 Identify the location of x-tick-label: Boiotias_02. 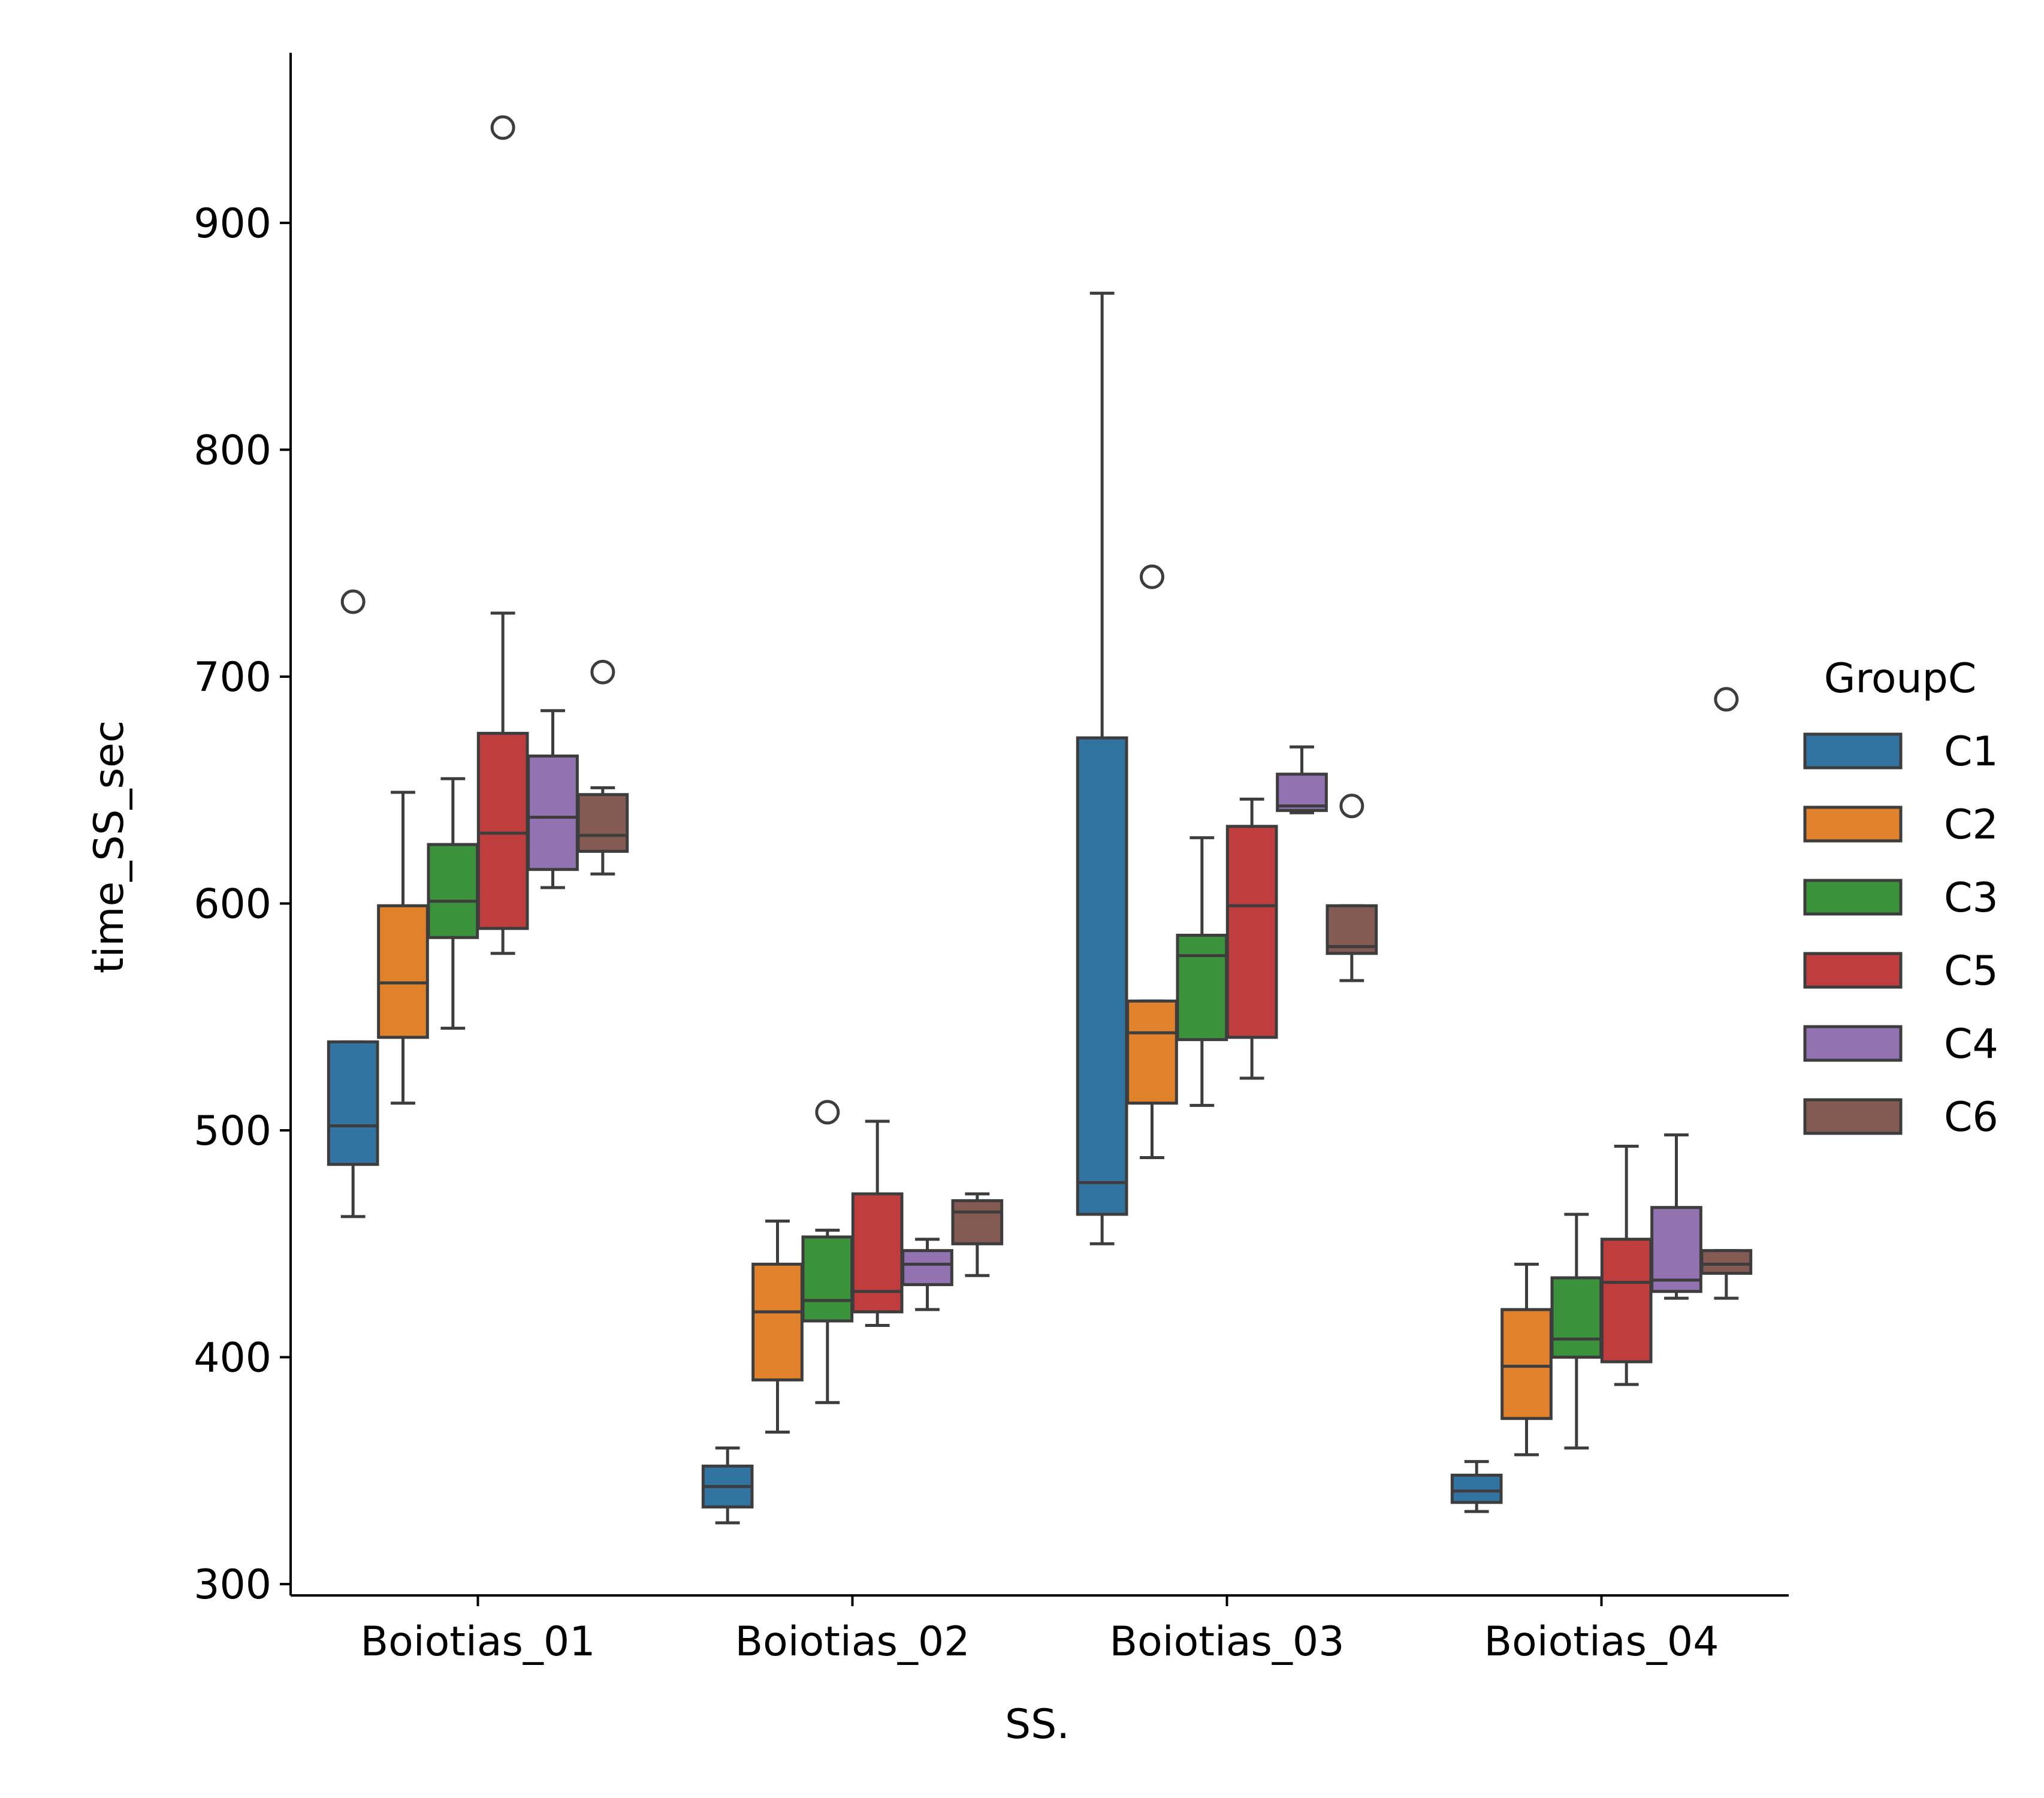
(853, 1642).